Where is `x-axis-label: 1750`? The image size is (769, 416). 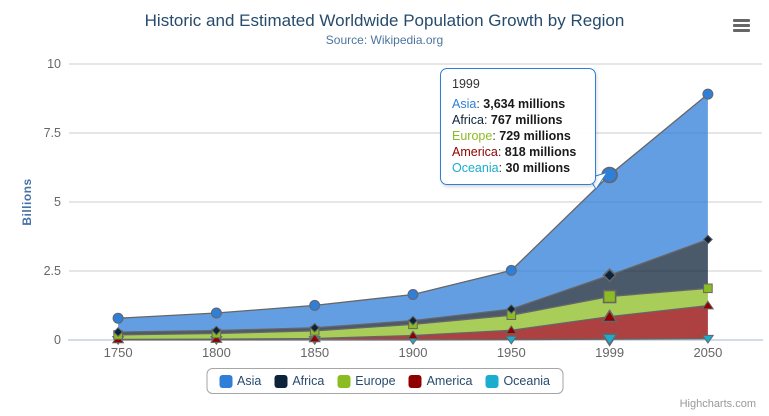
x-axis-label: 1750 is located at coordinates (118, 352).